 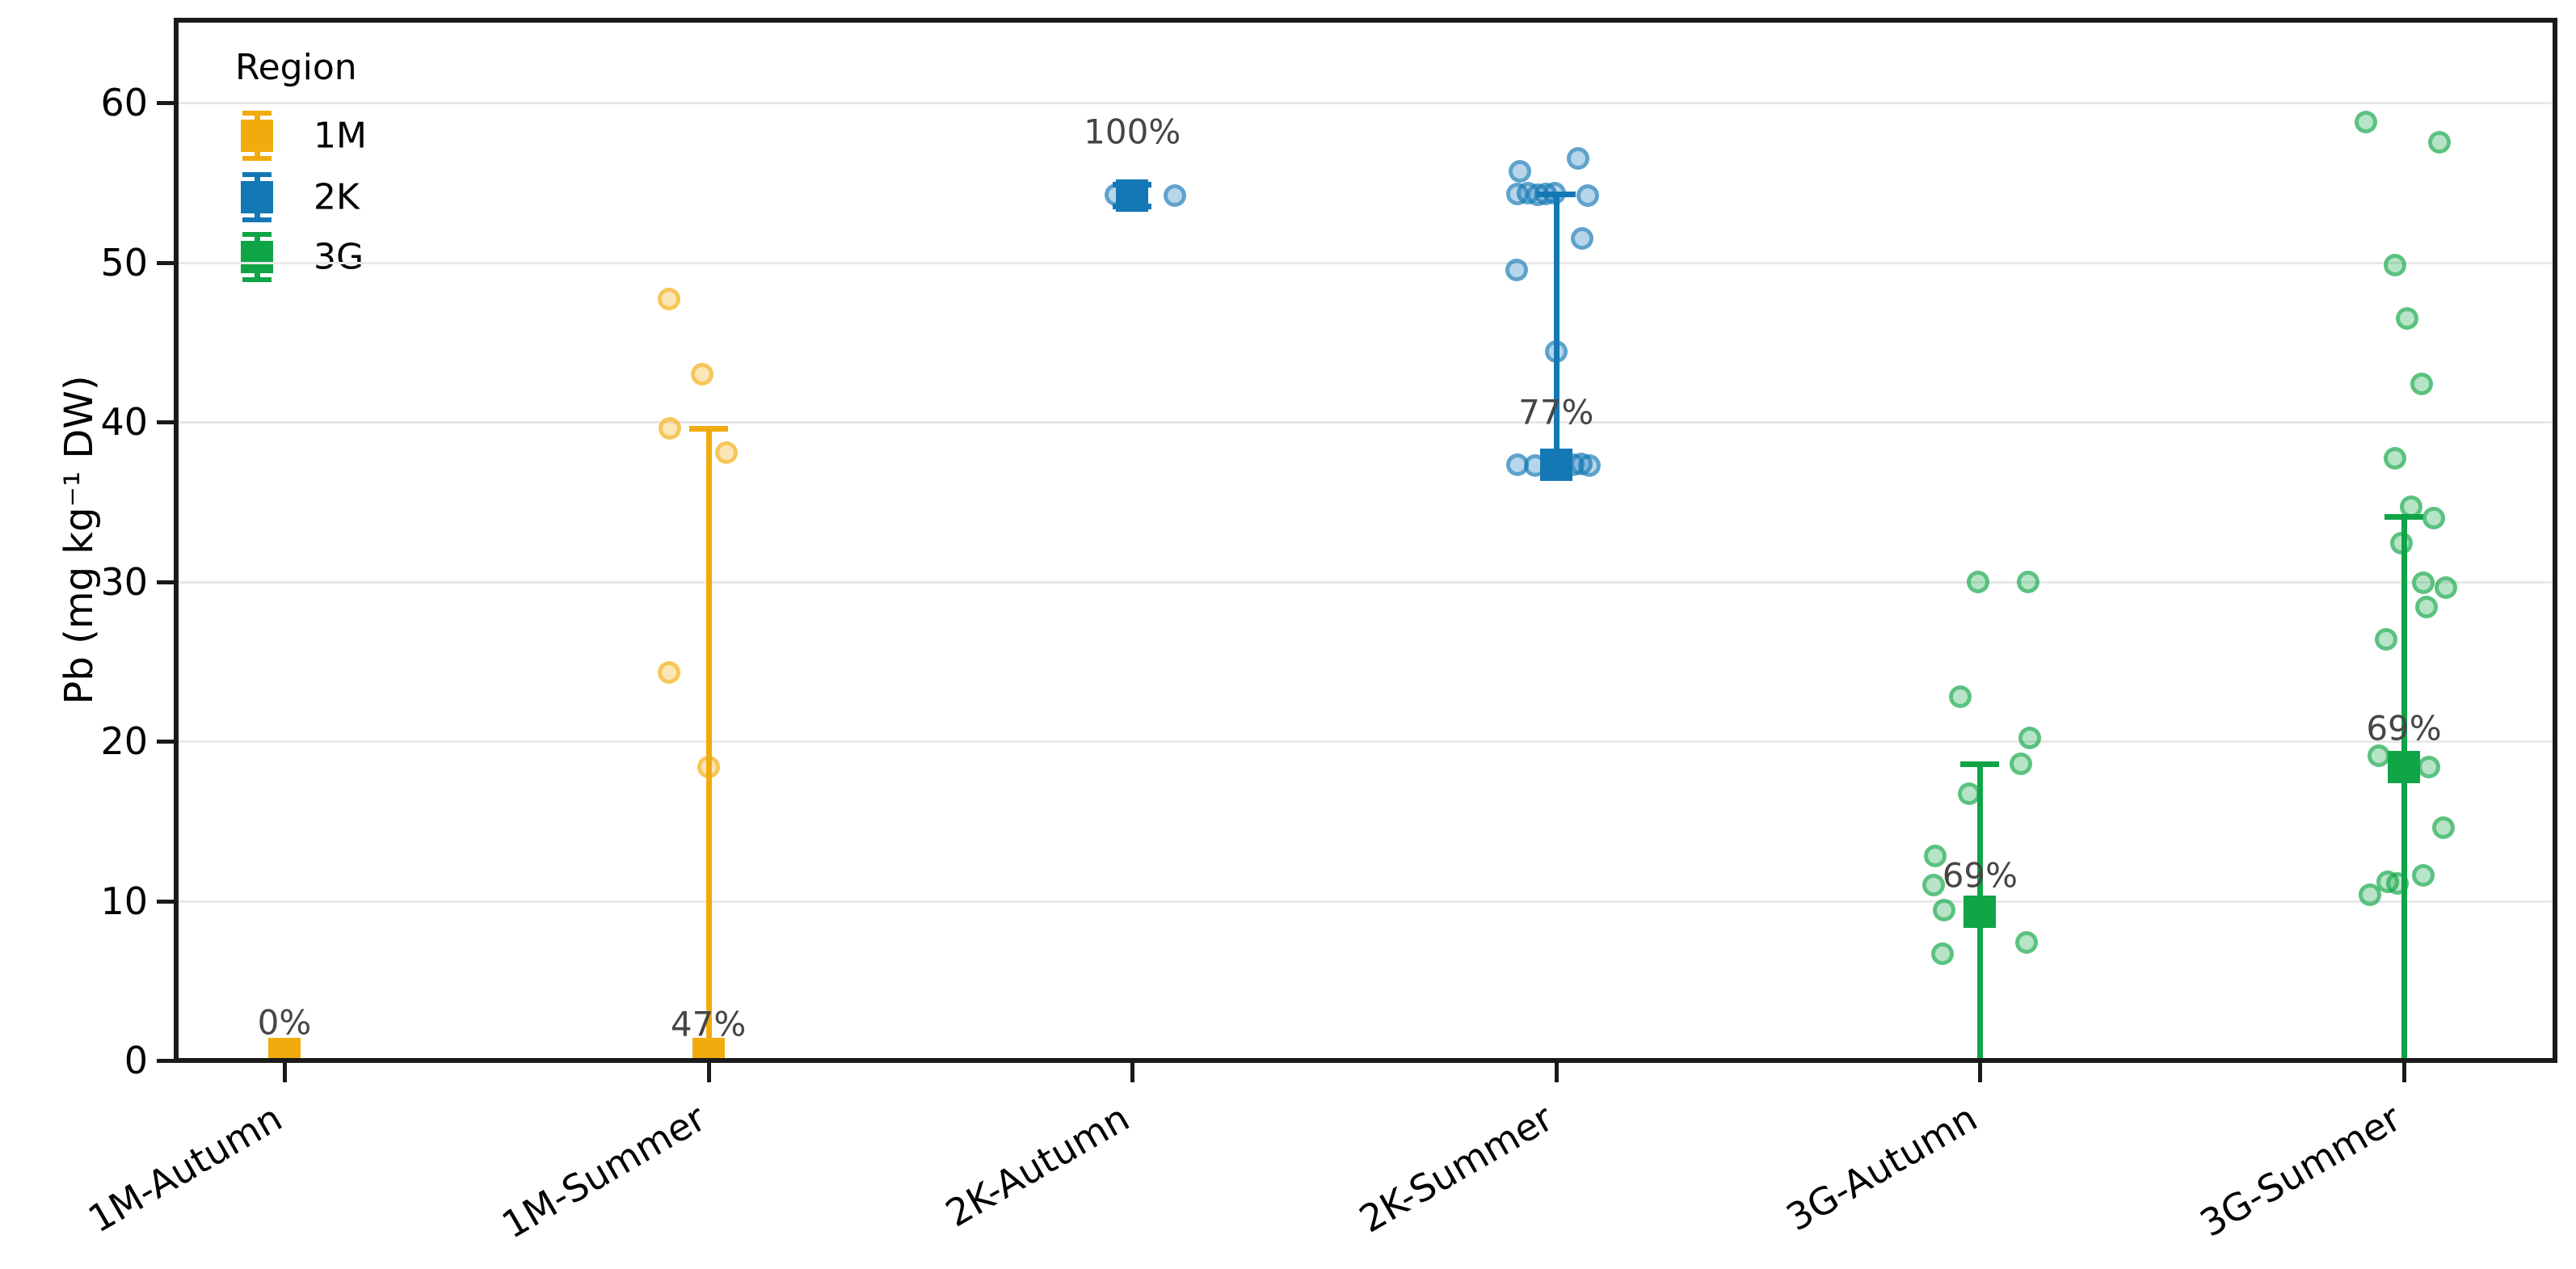 I want to click on x-tick-label: 1M-Autumn, so click(x=184, y=1168).